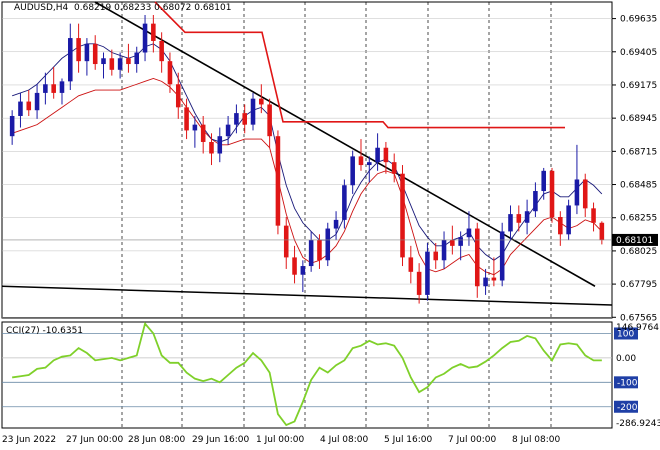 The height and width of the screenshot is (450, 660). I want to click on time-axis-label: 27 Jun 00:00, so click(94, 440).